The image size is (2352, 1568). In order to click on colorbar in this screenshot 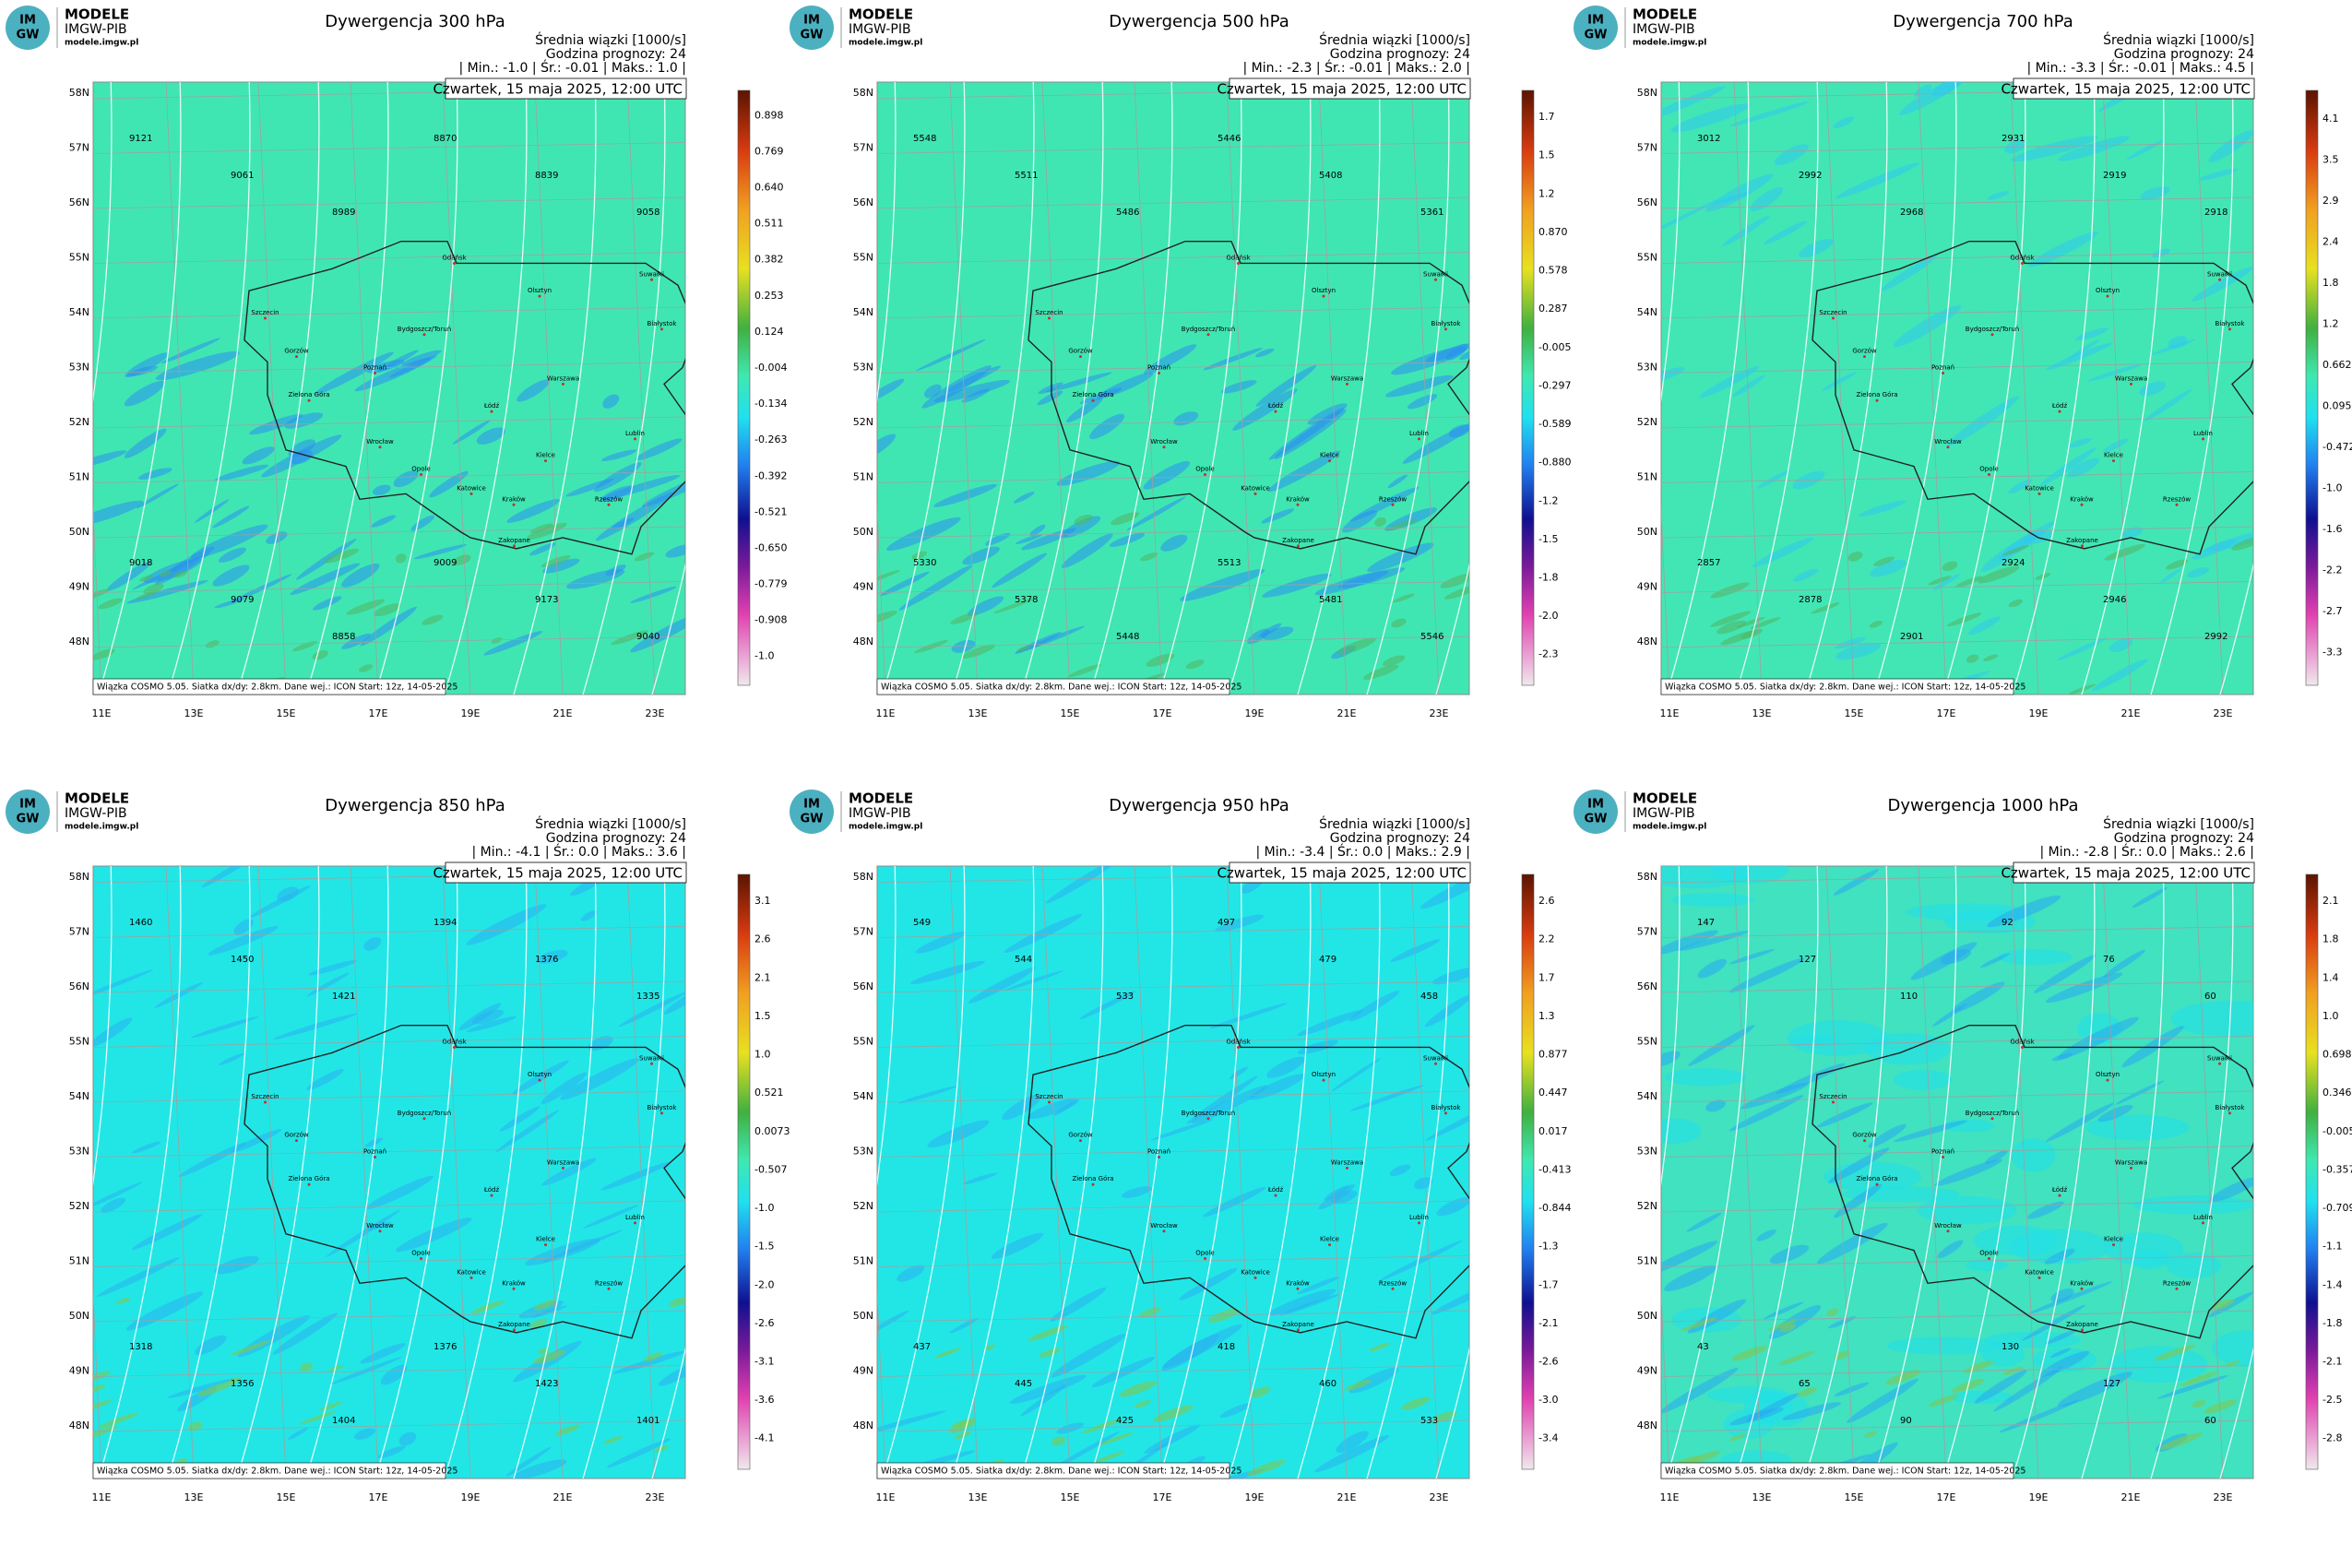, I will do `click(1528, 1171)`.